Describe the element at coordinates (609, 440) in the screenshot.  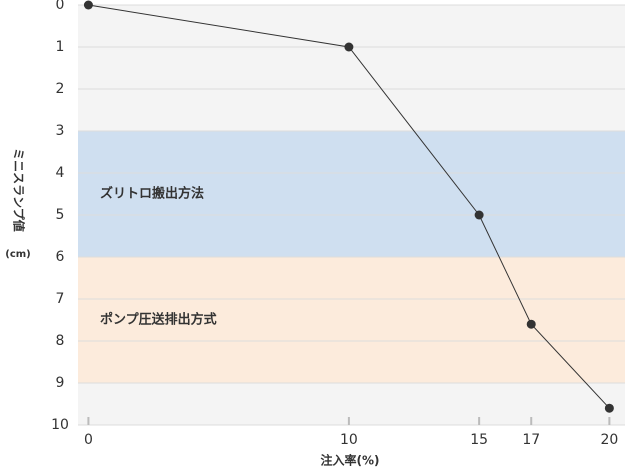
I see `x-tick-label: 20` at that location.